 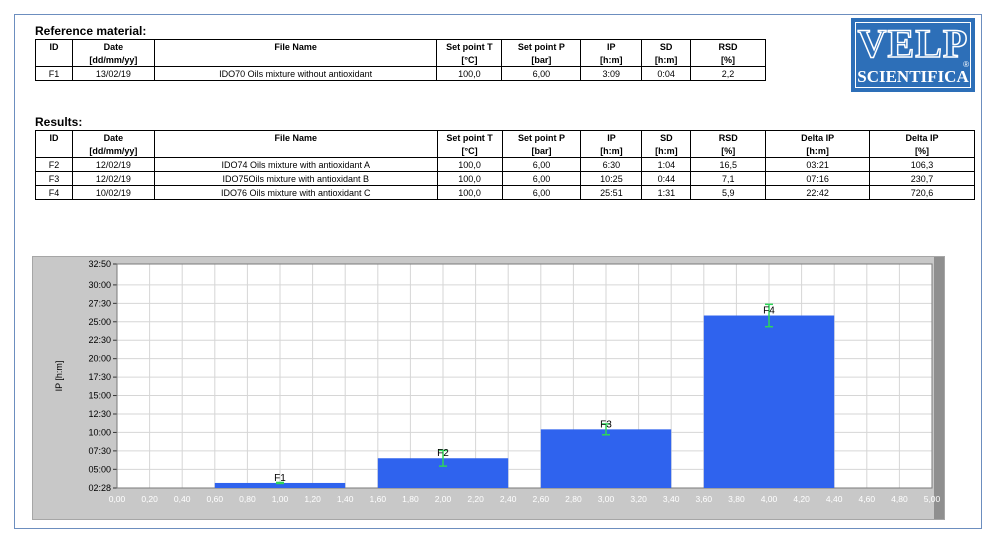 I want to click on table-cell: 106,3, so click(x=922, y=164).